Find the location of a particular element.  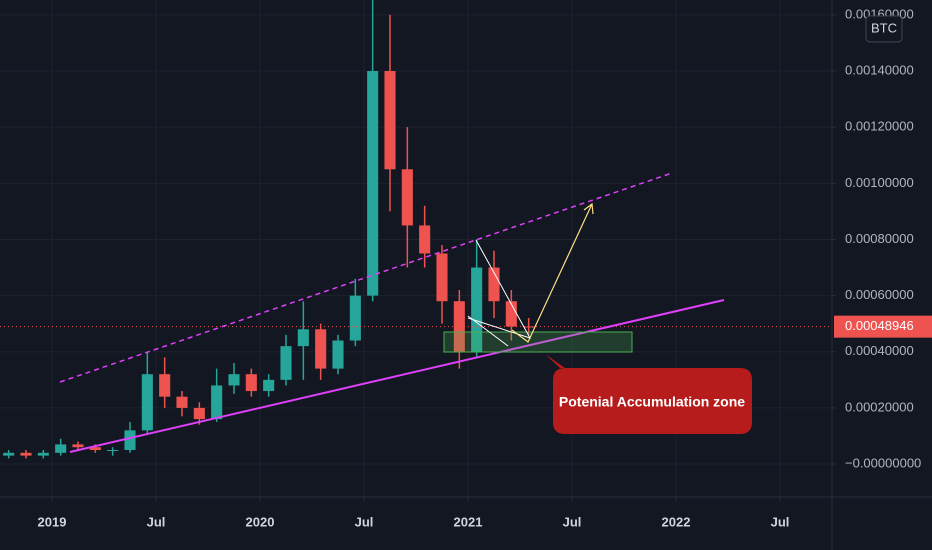

y-tick-label: 0.00080000 is located at coordinates (879, 238).